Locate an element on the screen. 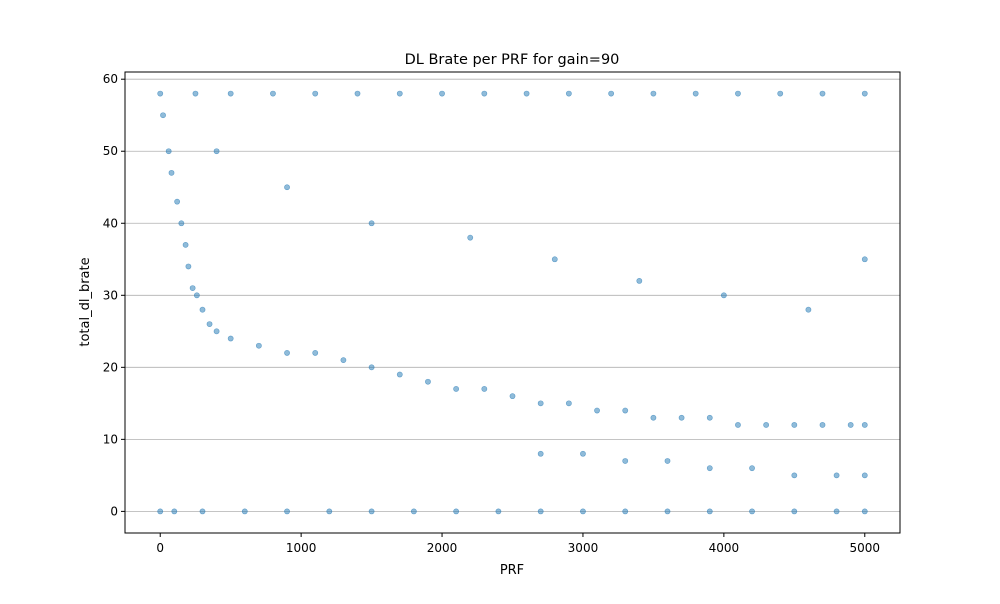  x-tick-label: 0 is located at coordinates (160, 548).